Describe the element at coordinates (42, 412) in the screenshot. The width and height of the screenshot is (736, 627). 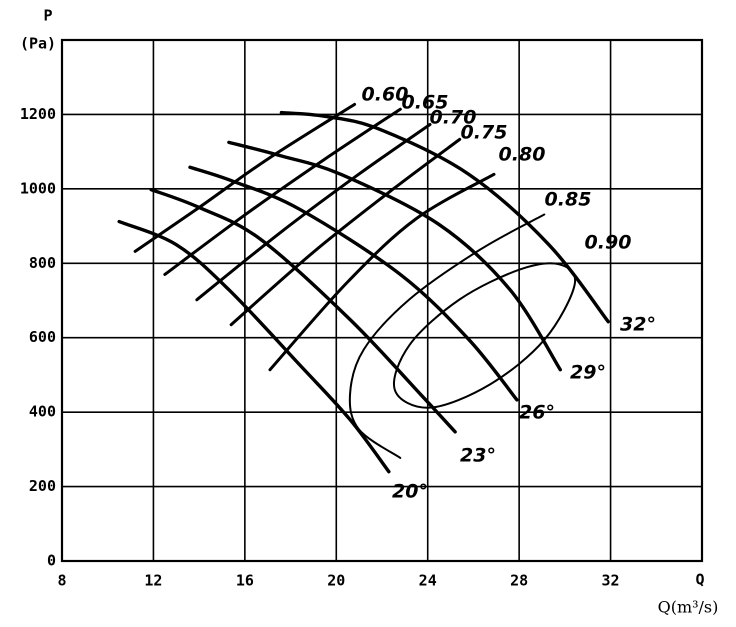
I see `y-tick-label: 400` at that location.